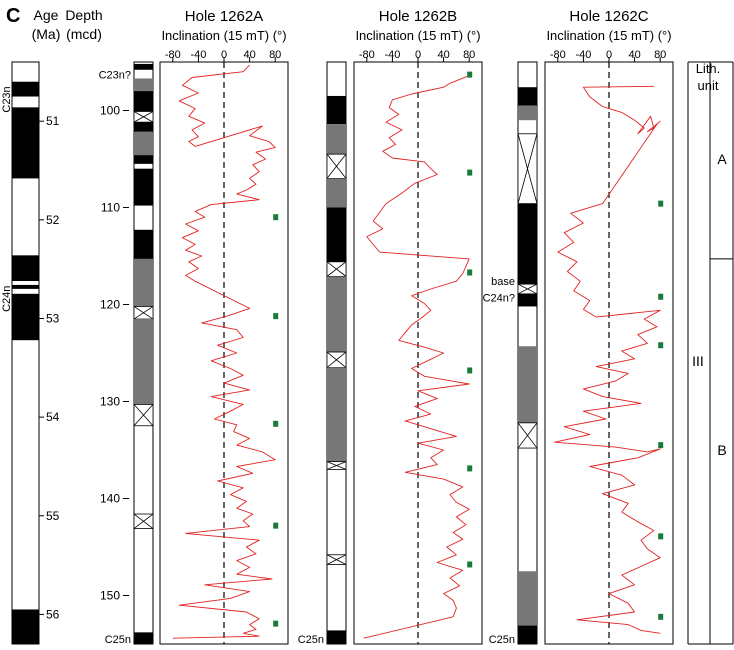 This screenshot has height=650, width=734. Describe the element at coordinates (30, 353) in the screenshot. I see `age-polarity-column: 1n 2n 1n 3n C25n C23n C24n 51 52 53 54 55 56` at that location.